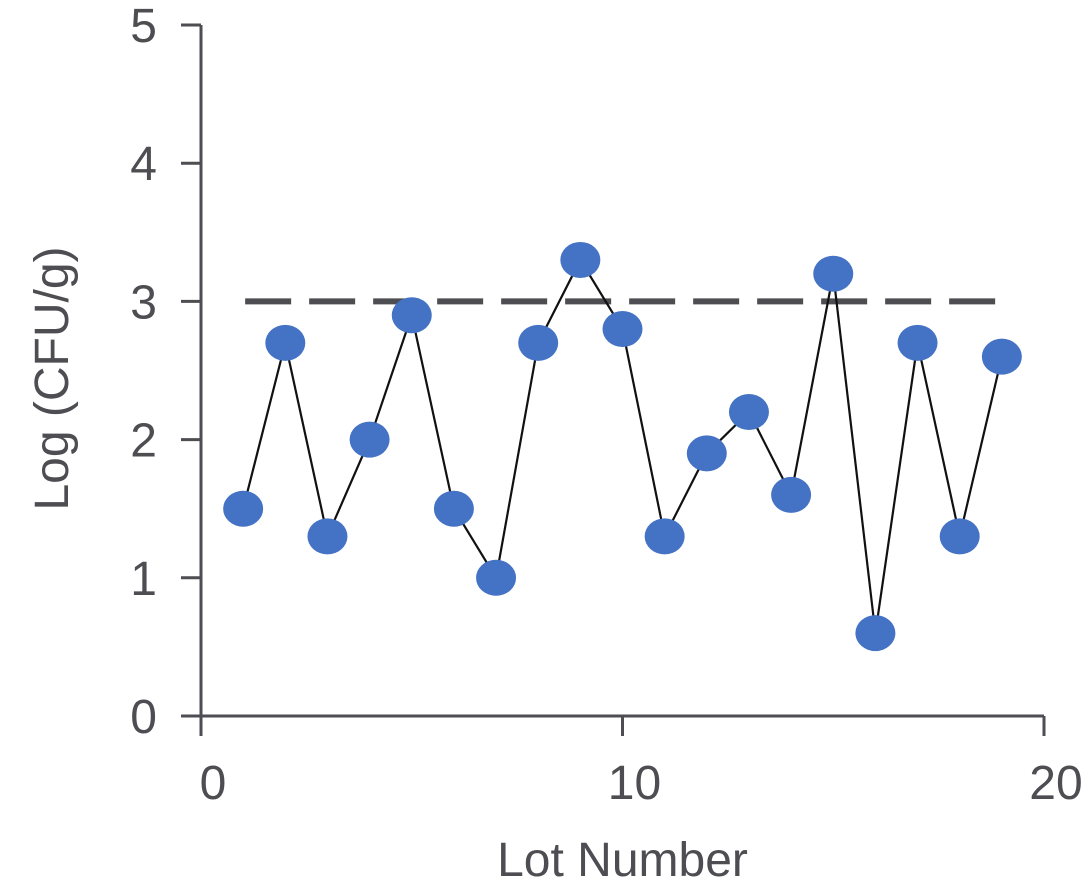  Describe the element at coordinates (622, 860) in the screenshot. I see `x-axis-title: Lot Number` at that location.